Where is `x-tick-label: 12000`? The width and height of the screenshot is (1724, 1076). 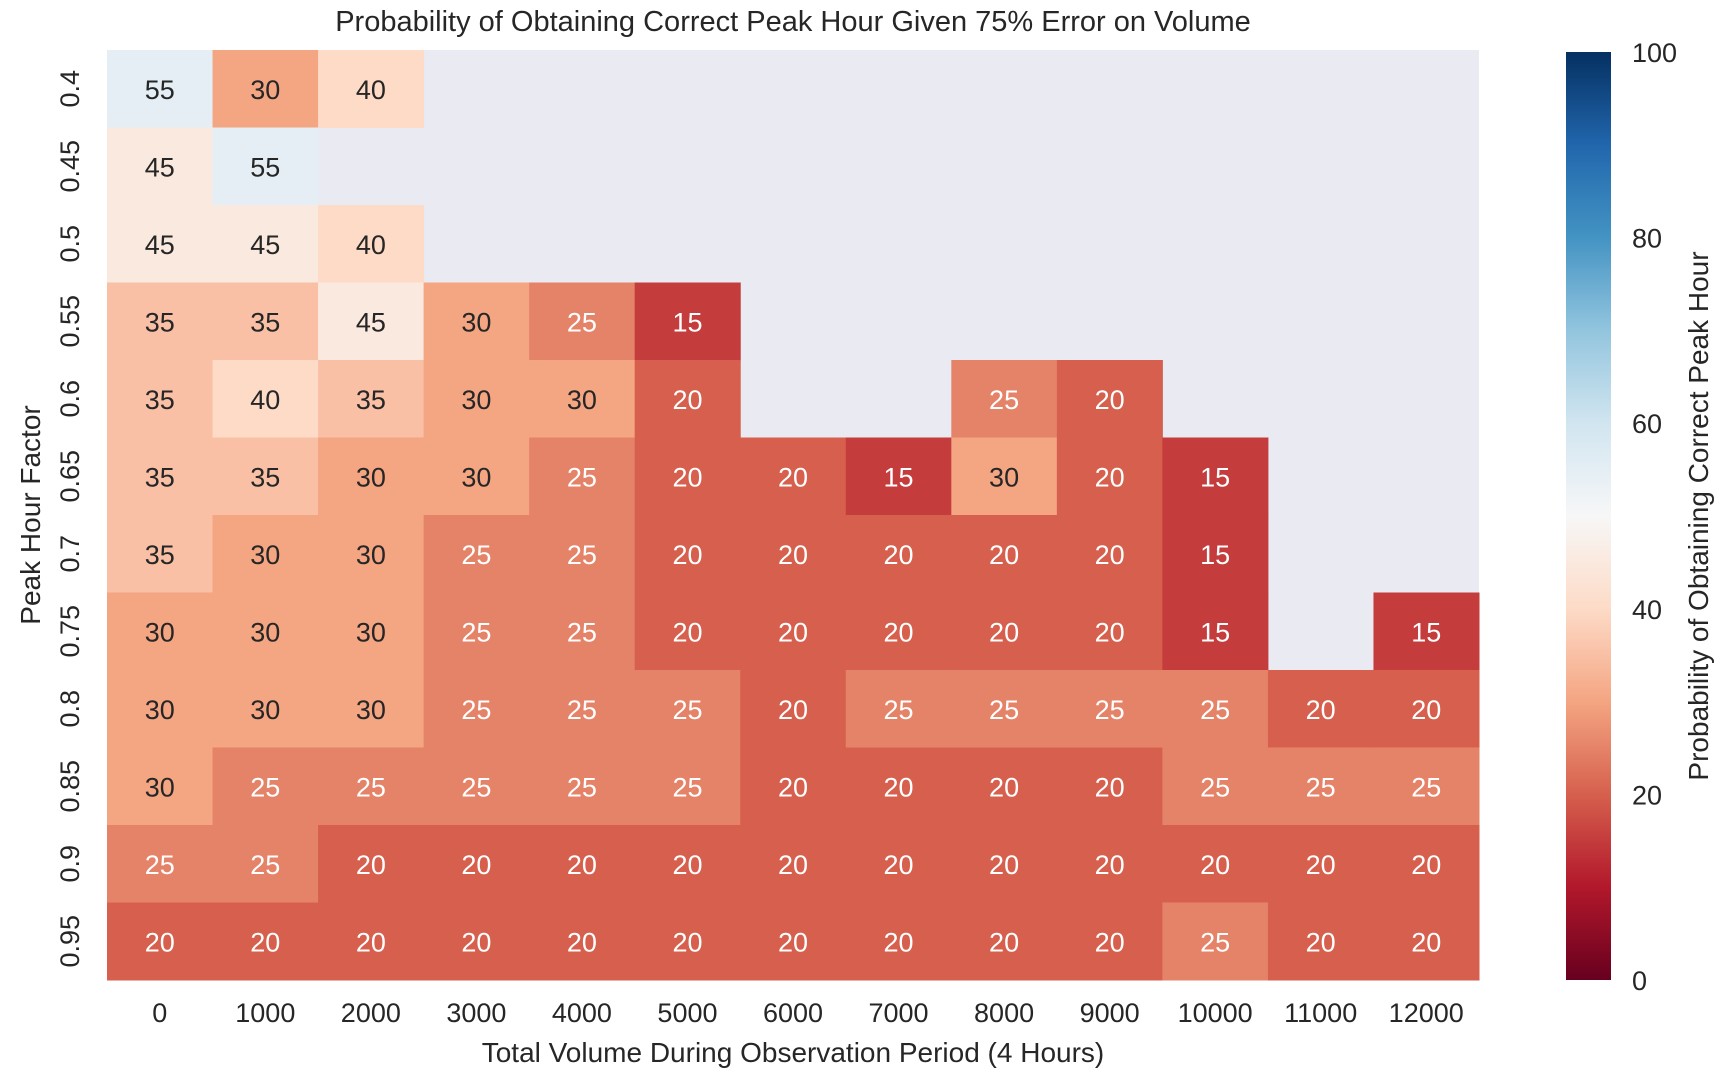 x-tick-label: 12000 is located at coordinates (1426, 1013).